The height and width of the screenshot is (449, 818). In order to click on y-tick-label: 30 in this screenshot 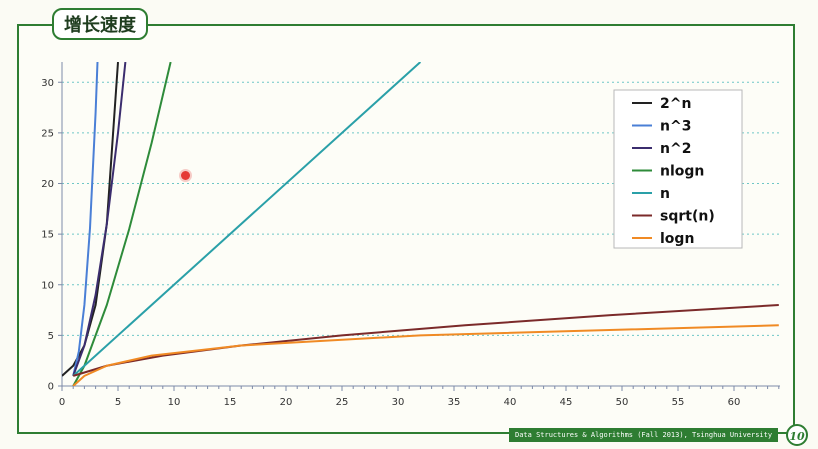, I will do `click(47, 83)`.